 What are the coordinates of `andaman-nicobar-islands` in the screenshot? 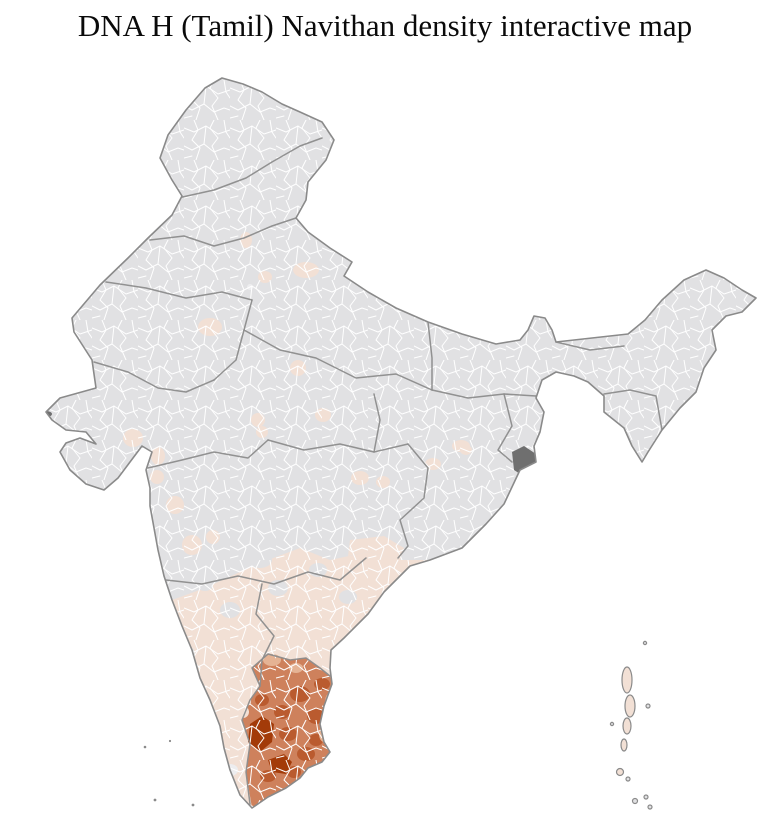 It's located at (631, 725).